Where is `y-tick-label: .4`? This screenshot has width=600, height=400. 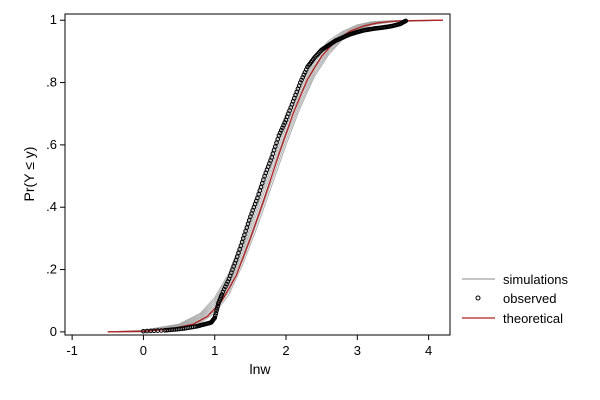 y-tick-label: .4 is located at coordinates (51, 206).